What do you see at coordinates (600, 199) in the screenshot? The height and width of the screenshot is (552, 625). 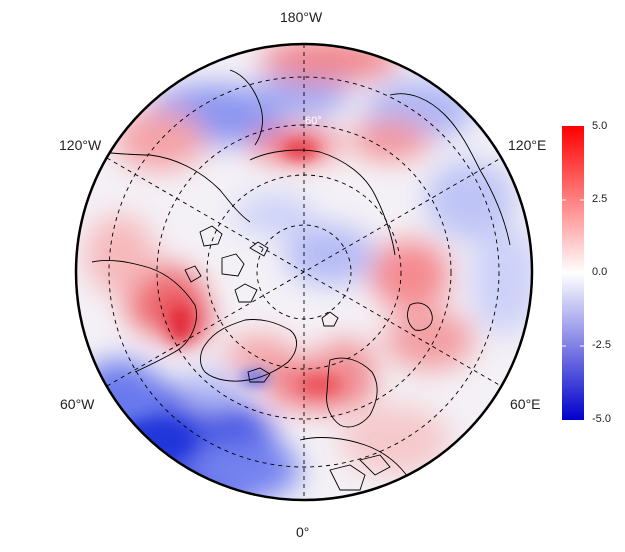 I see `colorbar-tick-2-5: 2.5` at bounding box center [600, 199].